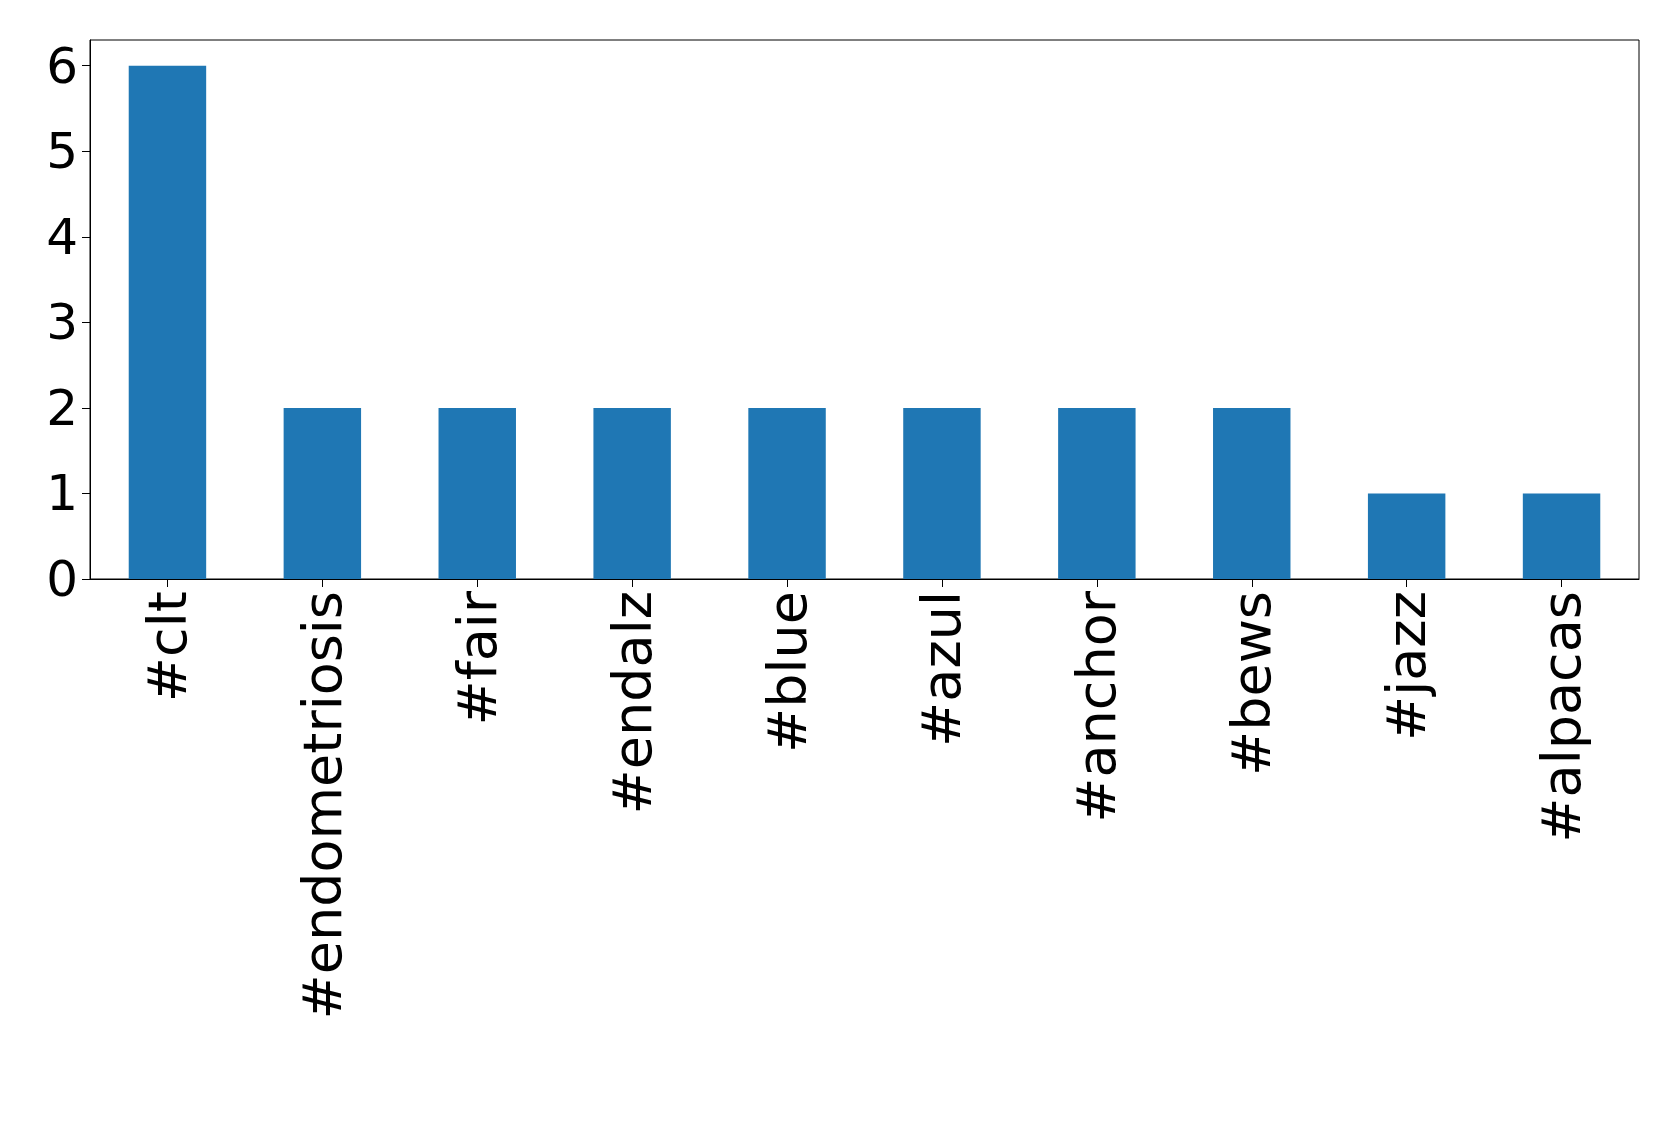 This screenshot has height=1124, width=1679. What do you see at coordinates (1097, 706) in the screenshot?
I see `x-tick-label: #anchor` at bounding box center [1097, 706].